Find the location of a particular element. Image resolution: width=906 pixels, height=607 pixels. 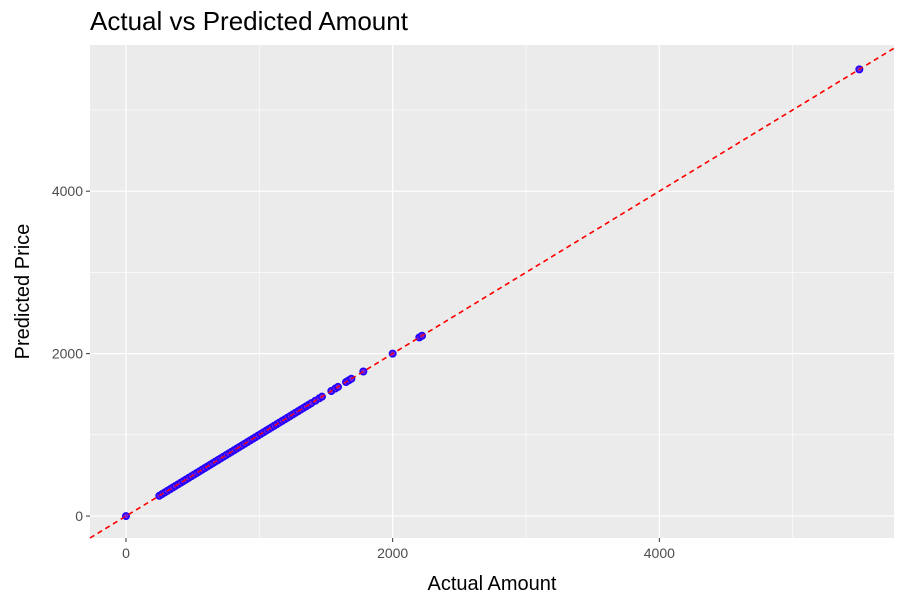

chart-title: Actual vs Predicted Amount is located at coordinates (249, 21).